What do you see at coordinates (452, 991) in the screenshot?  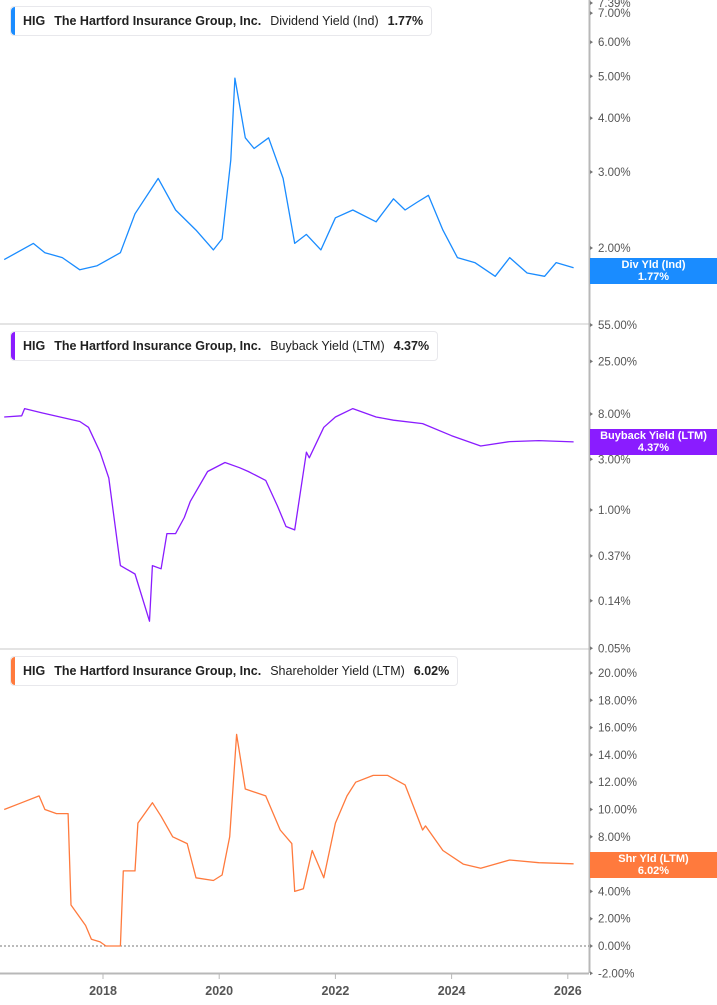 I see `svg-text: 2024` at bounding box center [452, 991].